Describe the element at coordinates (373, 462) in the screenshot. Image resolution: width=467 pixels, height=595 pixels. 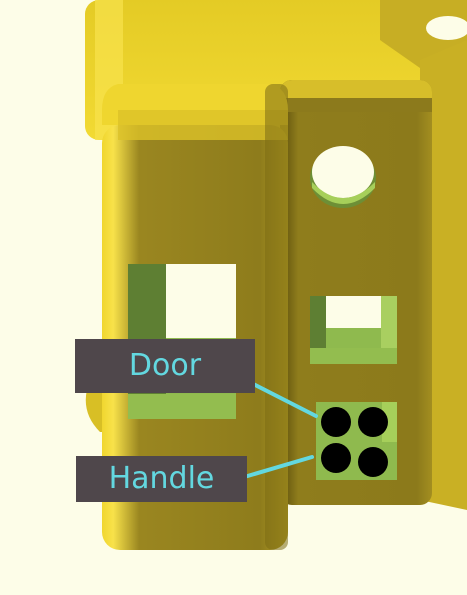
I see `hole-bottom-right` at that location.